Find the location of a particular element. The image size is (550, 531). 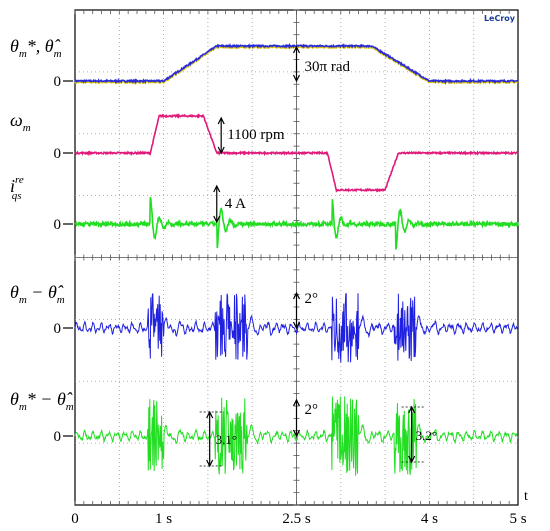

label-symbol: i is located at coordinates (12, 186).